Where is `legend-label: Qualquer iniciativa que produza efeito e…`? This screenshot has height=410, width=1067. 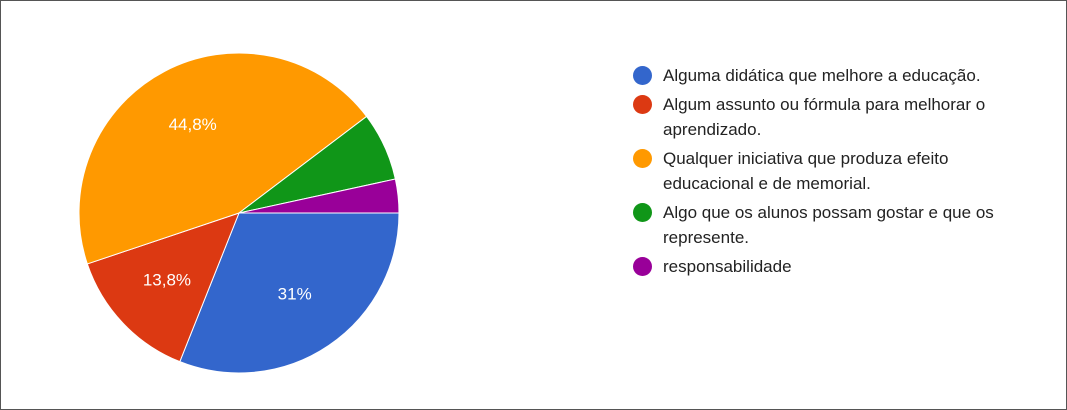
legend-label: Qualquer iniciativa que produza efeito e… is located at coordinates (806, 171).